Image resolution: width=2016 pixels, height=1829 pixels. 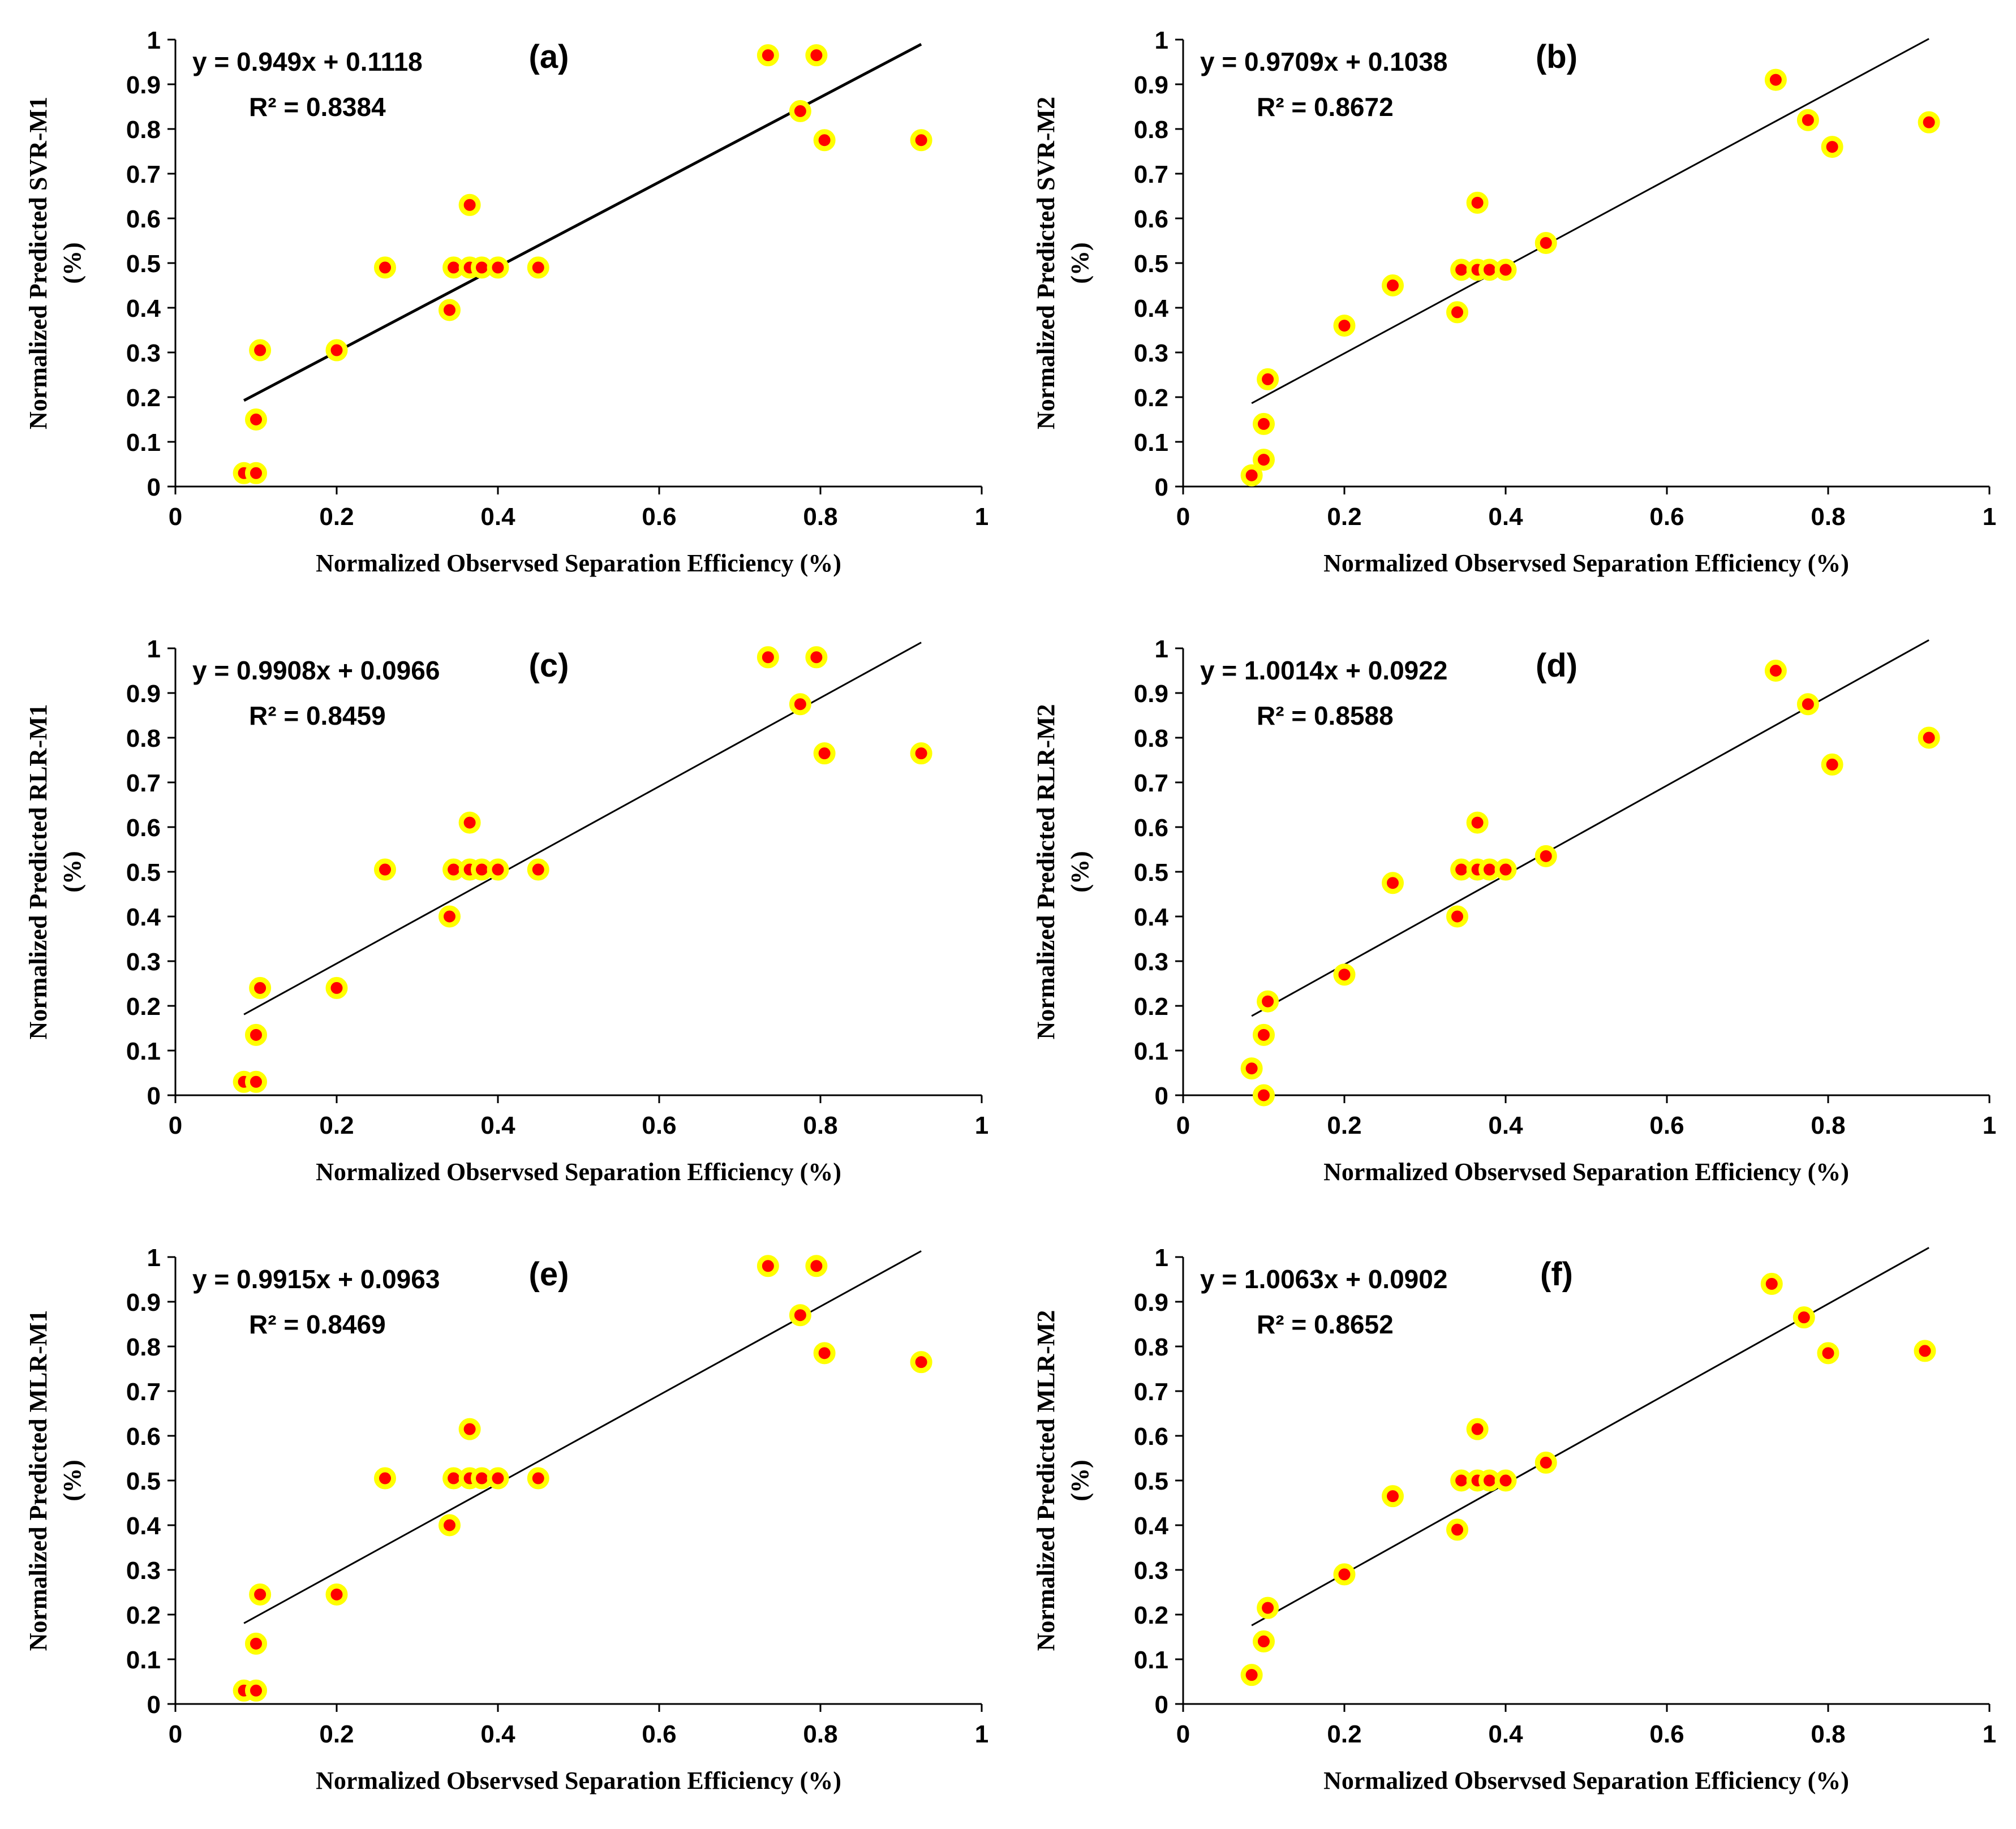 I want to click on y-axis-label: Normalized Predicted MLR-M1, so click(x=38, y=1480).